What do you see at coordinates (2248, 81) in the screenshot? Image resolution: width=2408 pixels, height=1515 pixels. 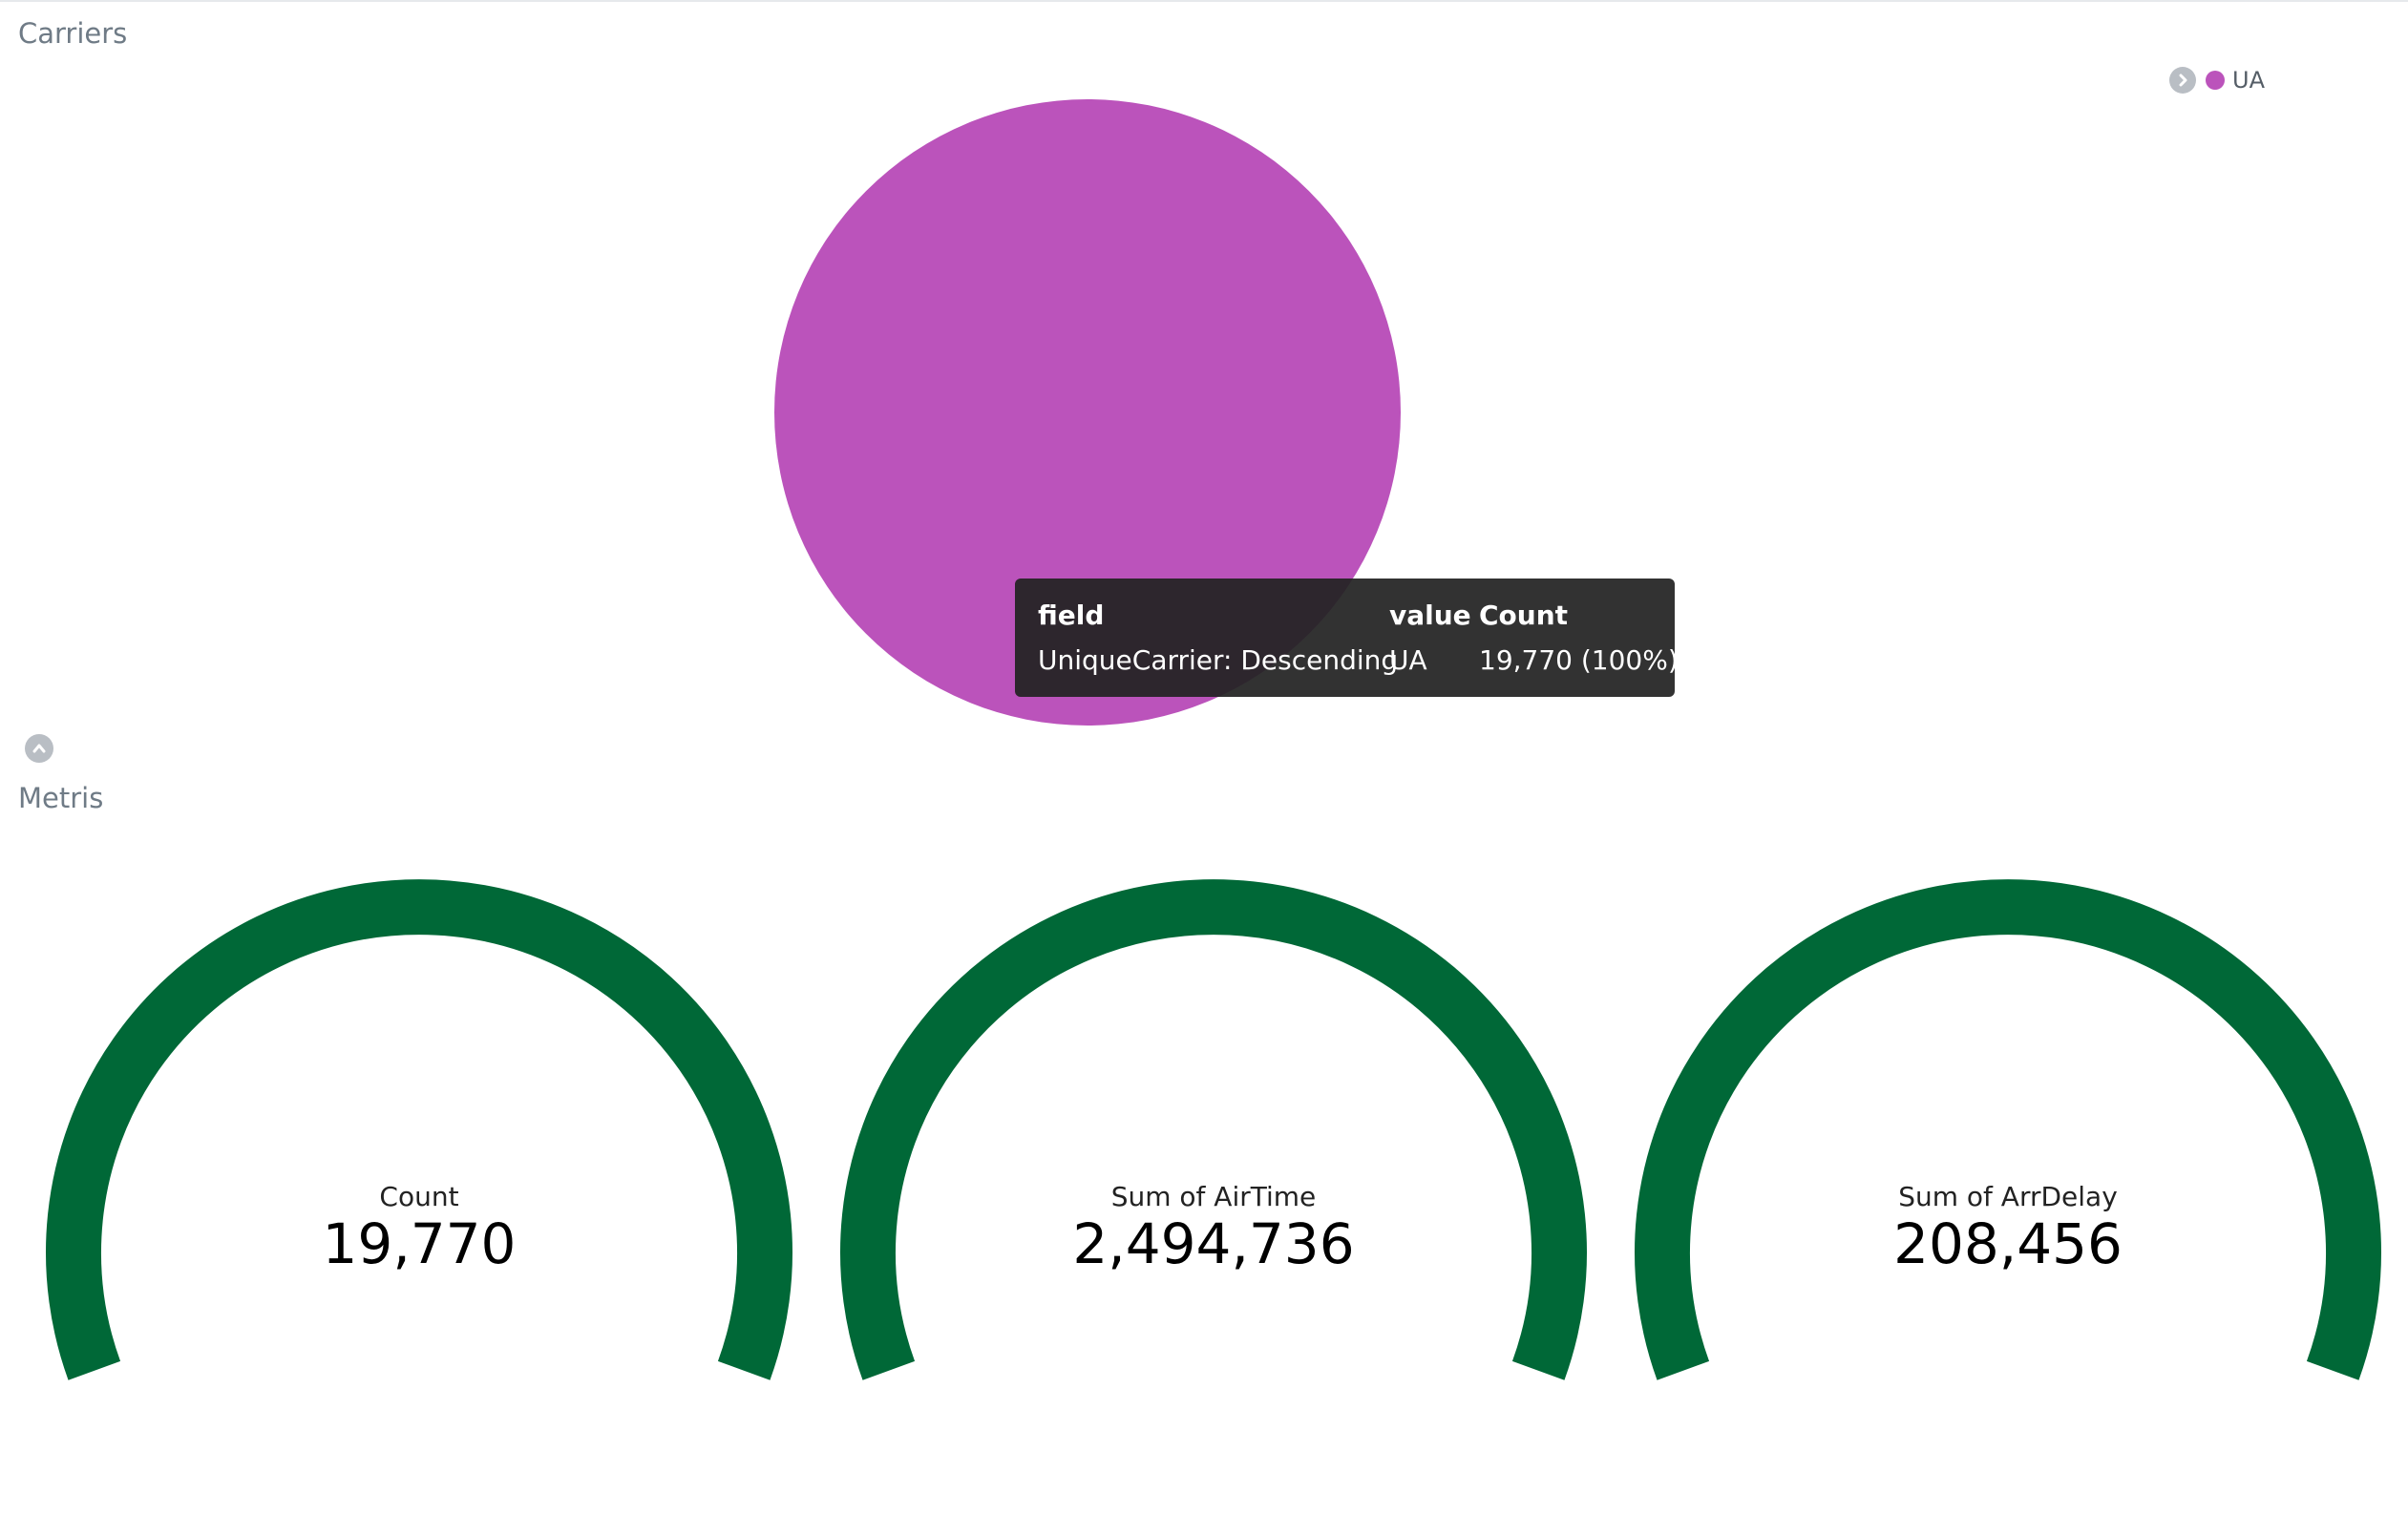 I see `legend-item-label: UA` at bounding box center [2248, 81].